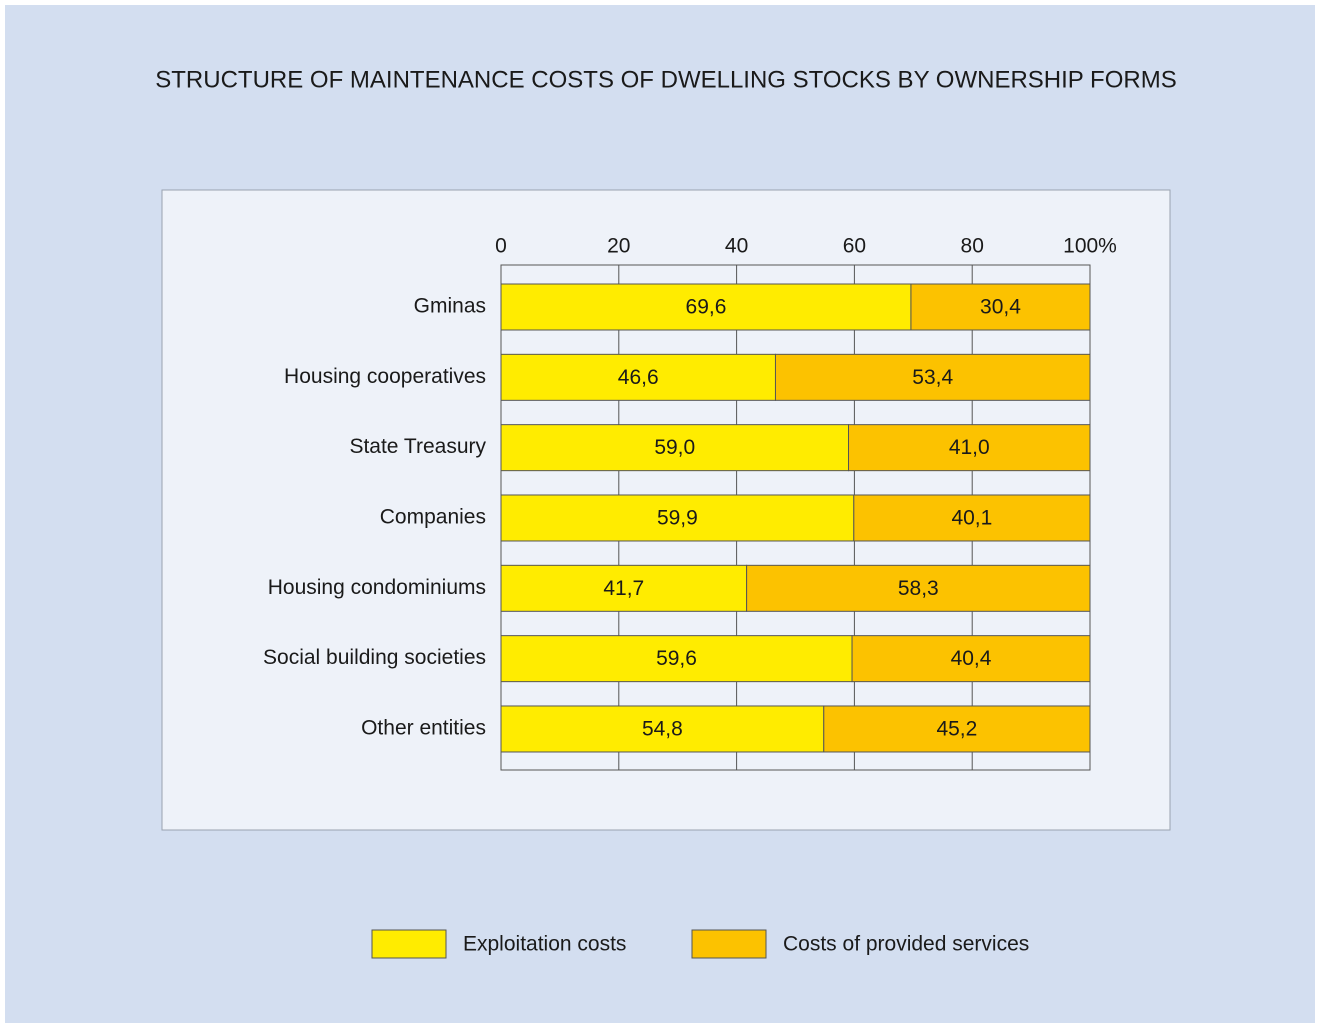 The image size is (1320, 1025). Describe the element at coordinates (433, 517) in the screenshot. I see `y-tick-label: Companies` at that location.